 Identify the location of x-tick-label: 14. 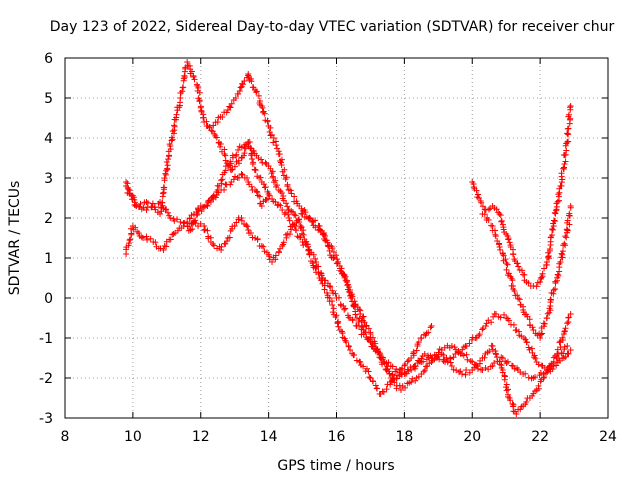
(269, 437).